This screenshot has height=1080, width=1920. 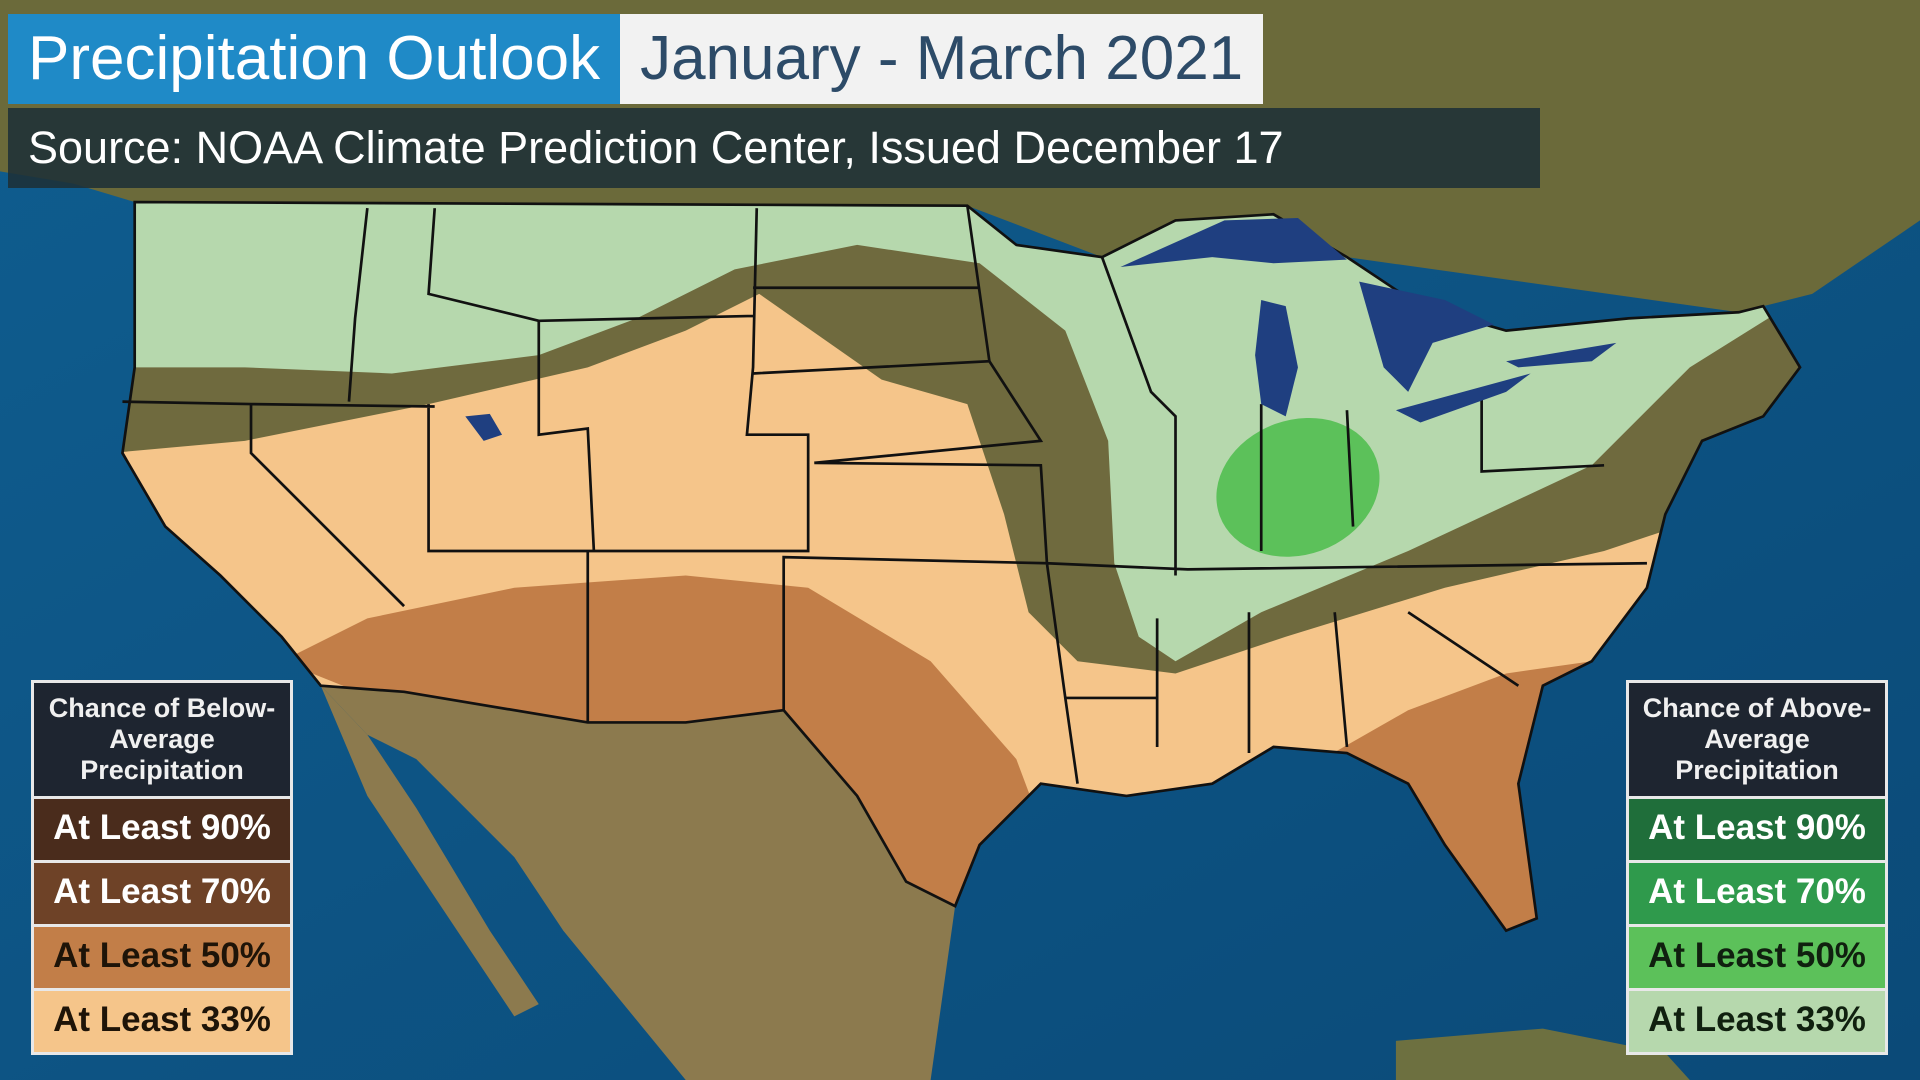 What do you see at coordinates (1757, 1023) in the screenshot?
I see `legend-above-33: At Least 33%` at bounding box center [1757, 1023].